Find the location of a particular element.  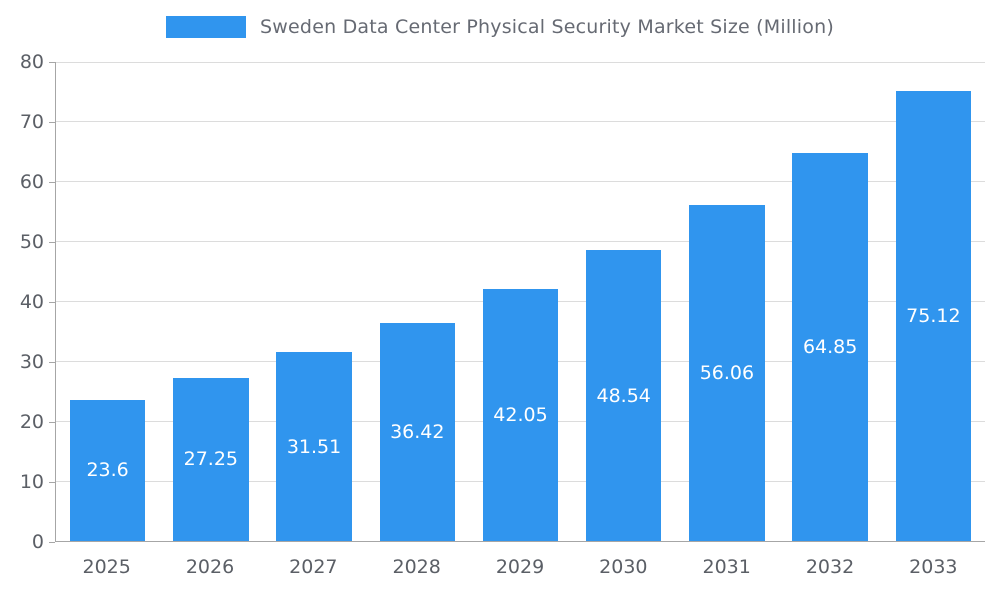

y-tick-label: 0 is located at coordinates (37, 542).